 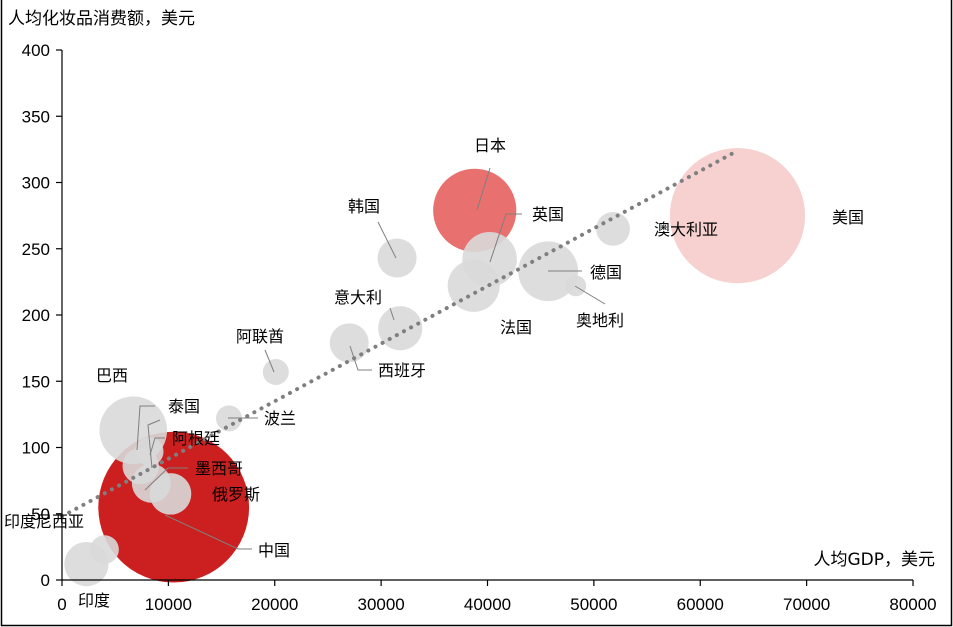 What do you see at coordinates (36, 116) in the screenshot?
I see `y-tick-label-7: 350` at bounding box center [36, 116].